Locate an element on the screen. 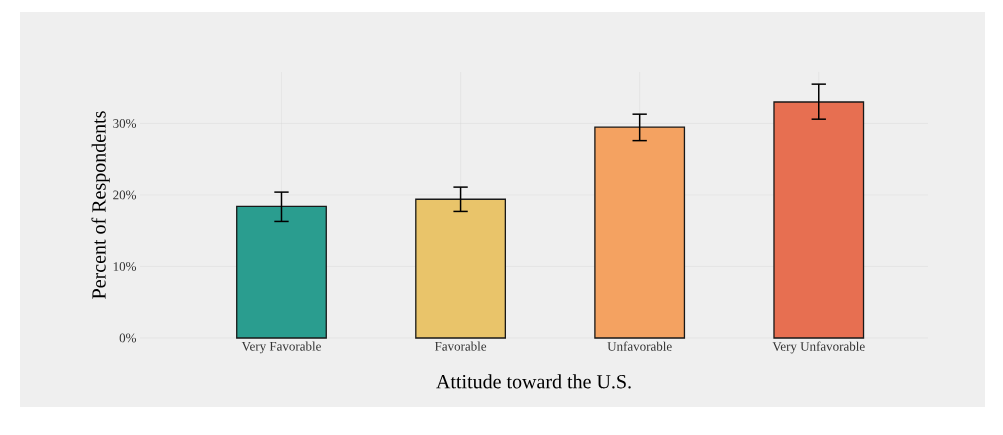  x-tick-label: Favorable is located at coordinates (460, 346).